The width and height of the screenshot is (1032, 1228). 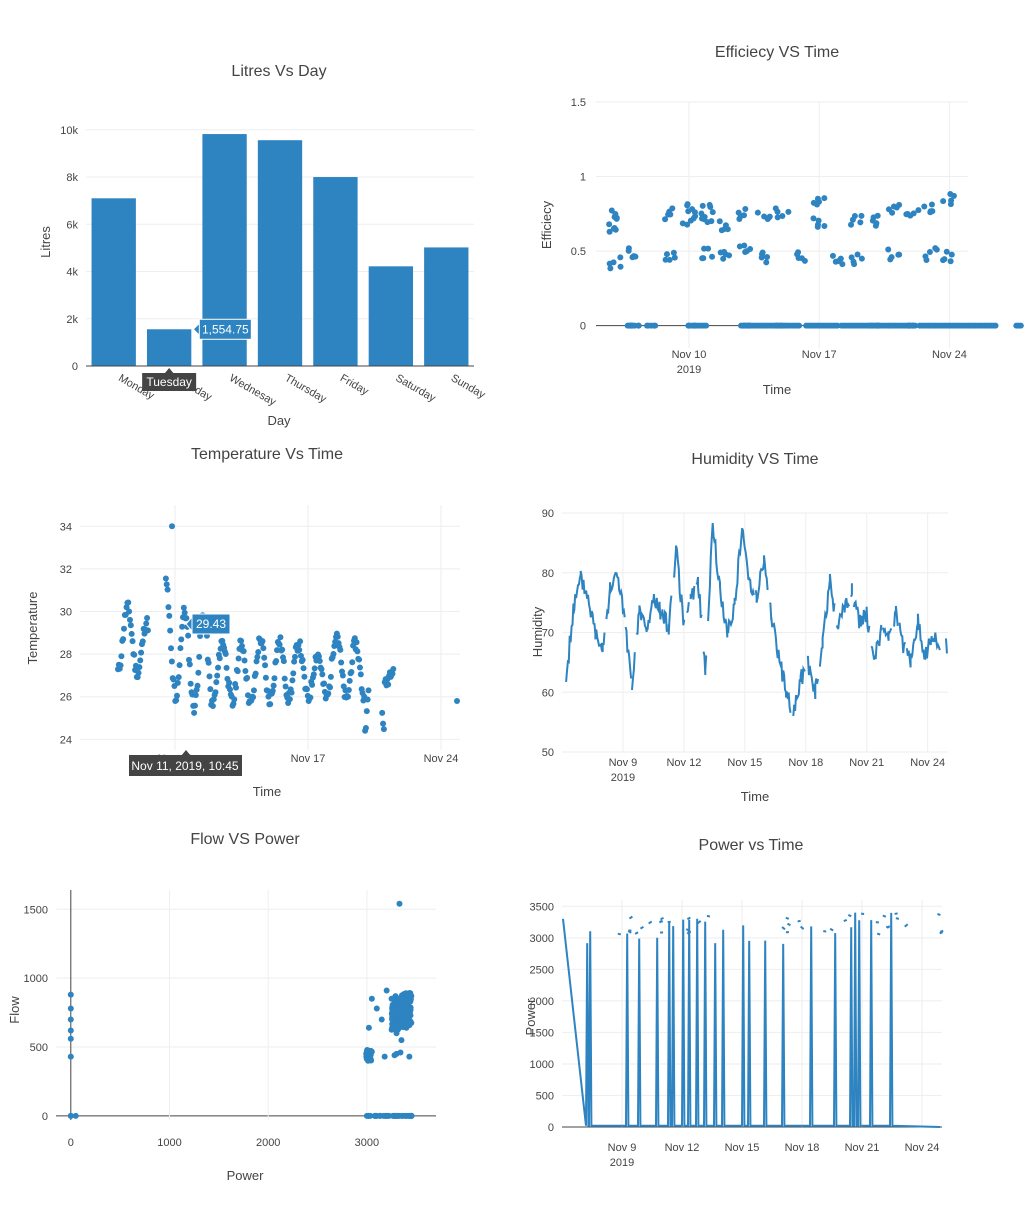 What do you see at coordinates (39, 1048) in the screenshot?
I see `y-tick-label: 500` at bounding box center [39, 1048].